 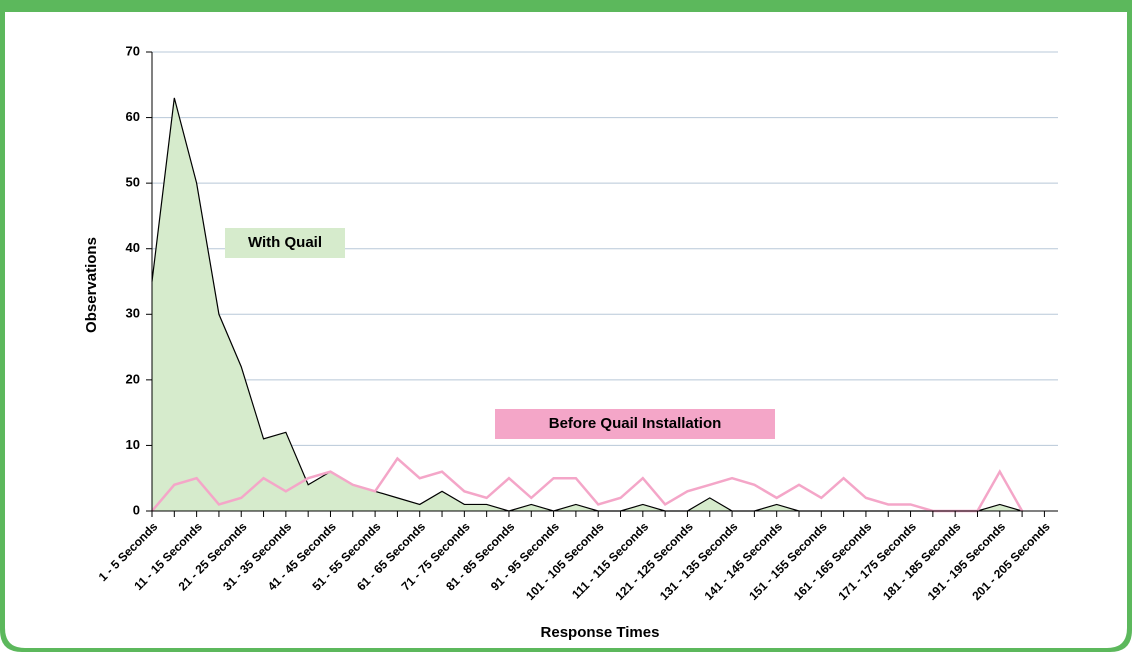 What do you see at coordinates (133, 247) in the screenshot?
I see `y-tick-label: 40` at bounding box center [133, 247].